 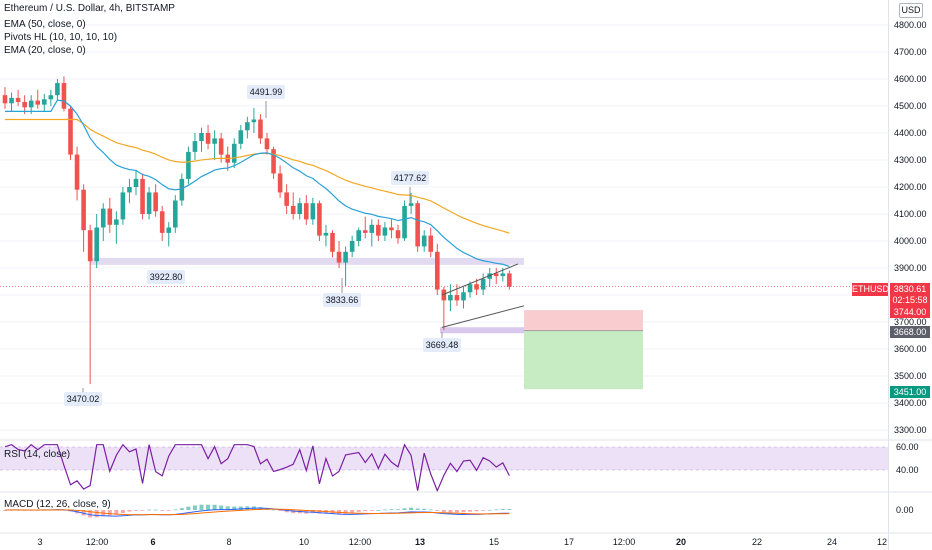 I want to click on rsi-legend: RSI (14, close), so click(x=37, y=454).